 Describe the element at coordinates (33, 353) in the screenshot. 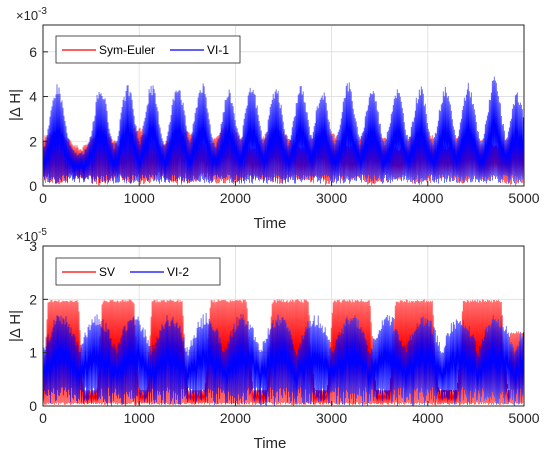

I see `y-tick-label: 1` at that location.